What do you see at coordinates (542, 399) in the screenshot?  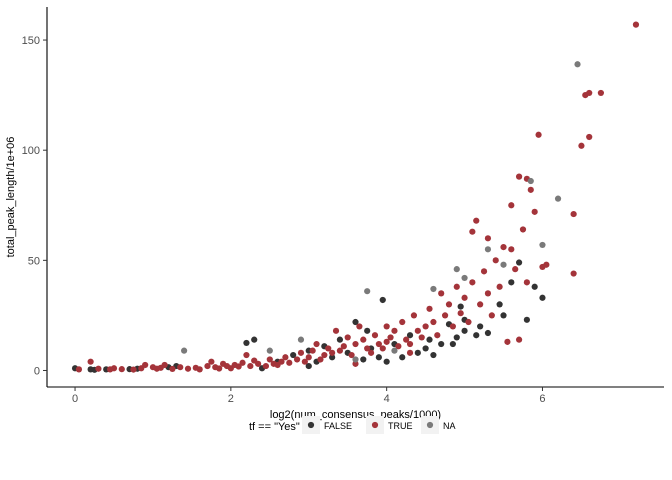 I see `x-tick-label: 6` at bounding box center [542, 399].